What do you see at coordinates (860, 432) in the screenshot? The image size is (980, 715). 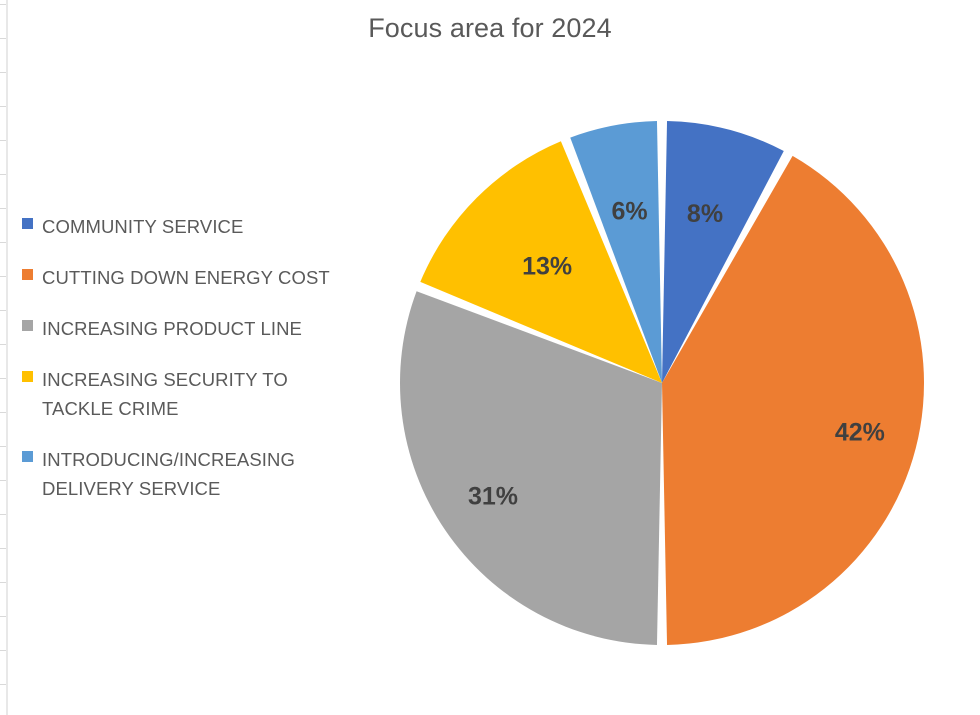 I see `pie-data-label: 42%` at bounding box center [860, 432].